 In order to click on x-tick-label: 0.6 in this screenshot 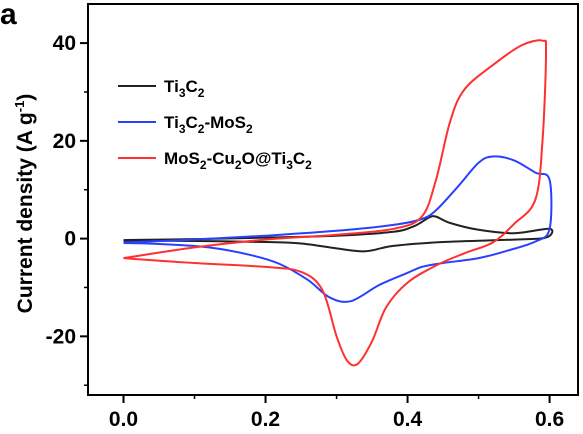, I will do `click(549, 419)`.